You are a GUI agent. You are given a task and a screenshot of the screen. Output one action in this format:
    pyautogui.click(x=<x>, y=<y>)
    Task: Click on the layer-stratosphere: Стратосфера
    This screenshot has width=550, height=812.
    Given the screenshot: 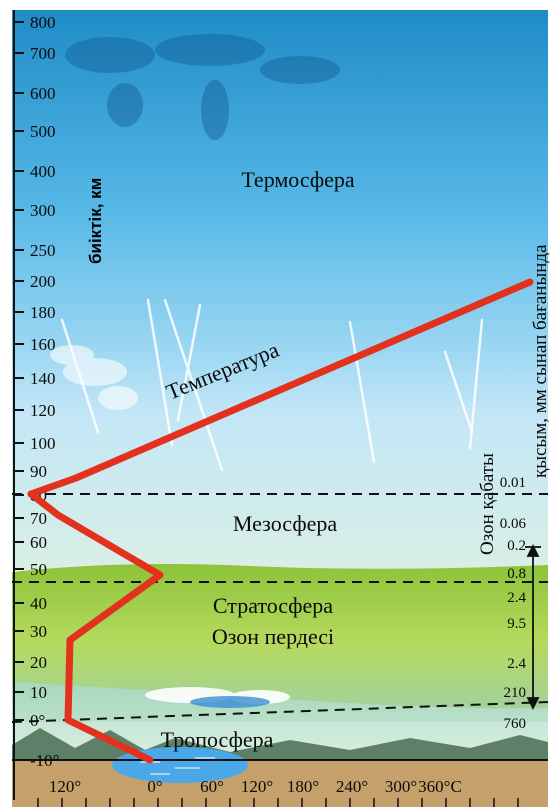 What is the action you would take?
    pyautogui.click(x=273, y=605)
    